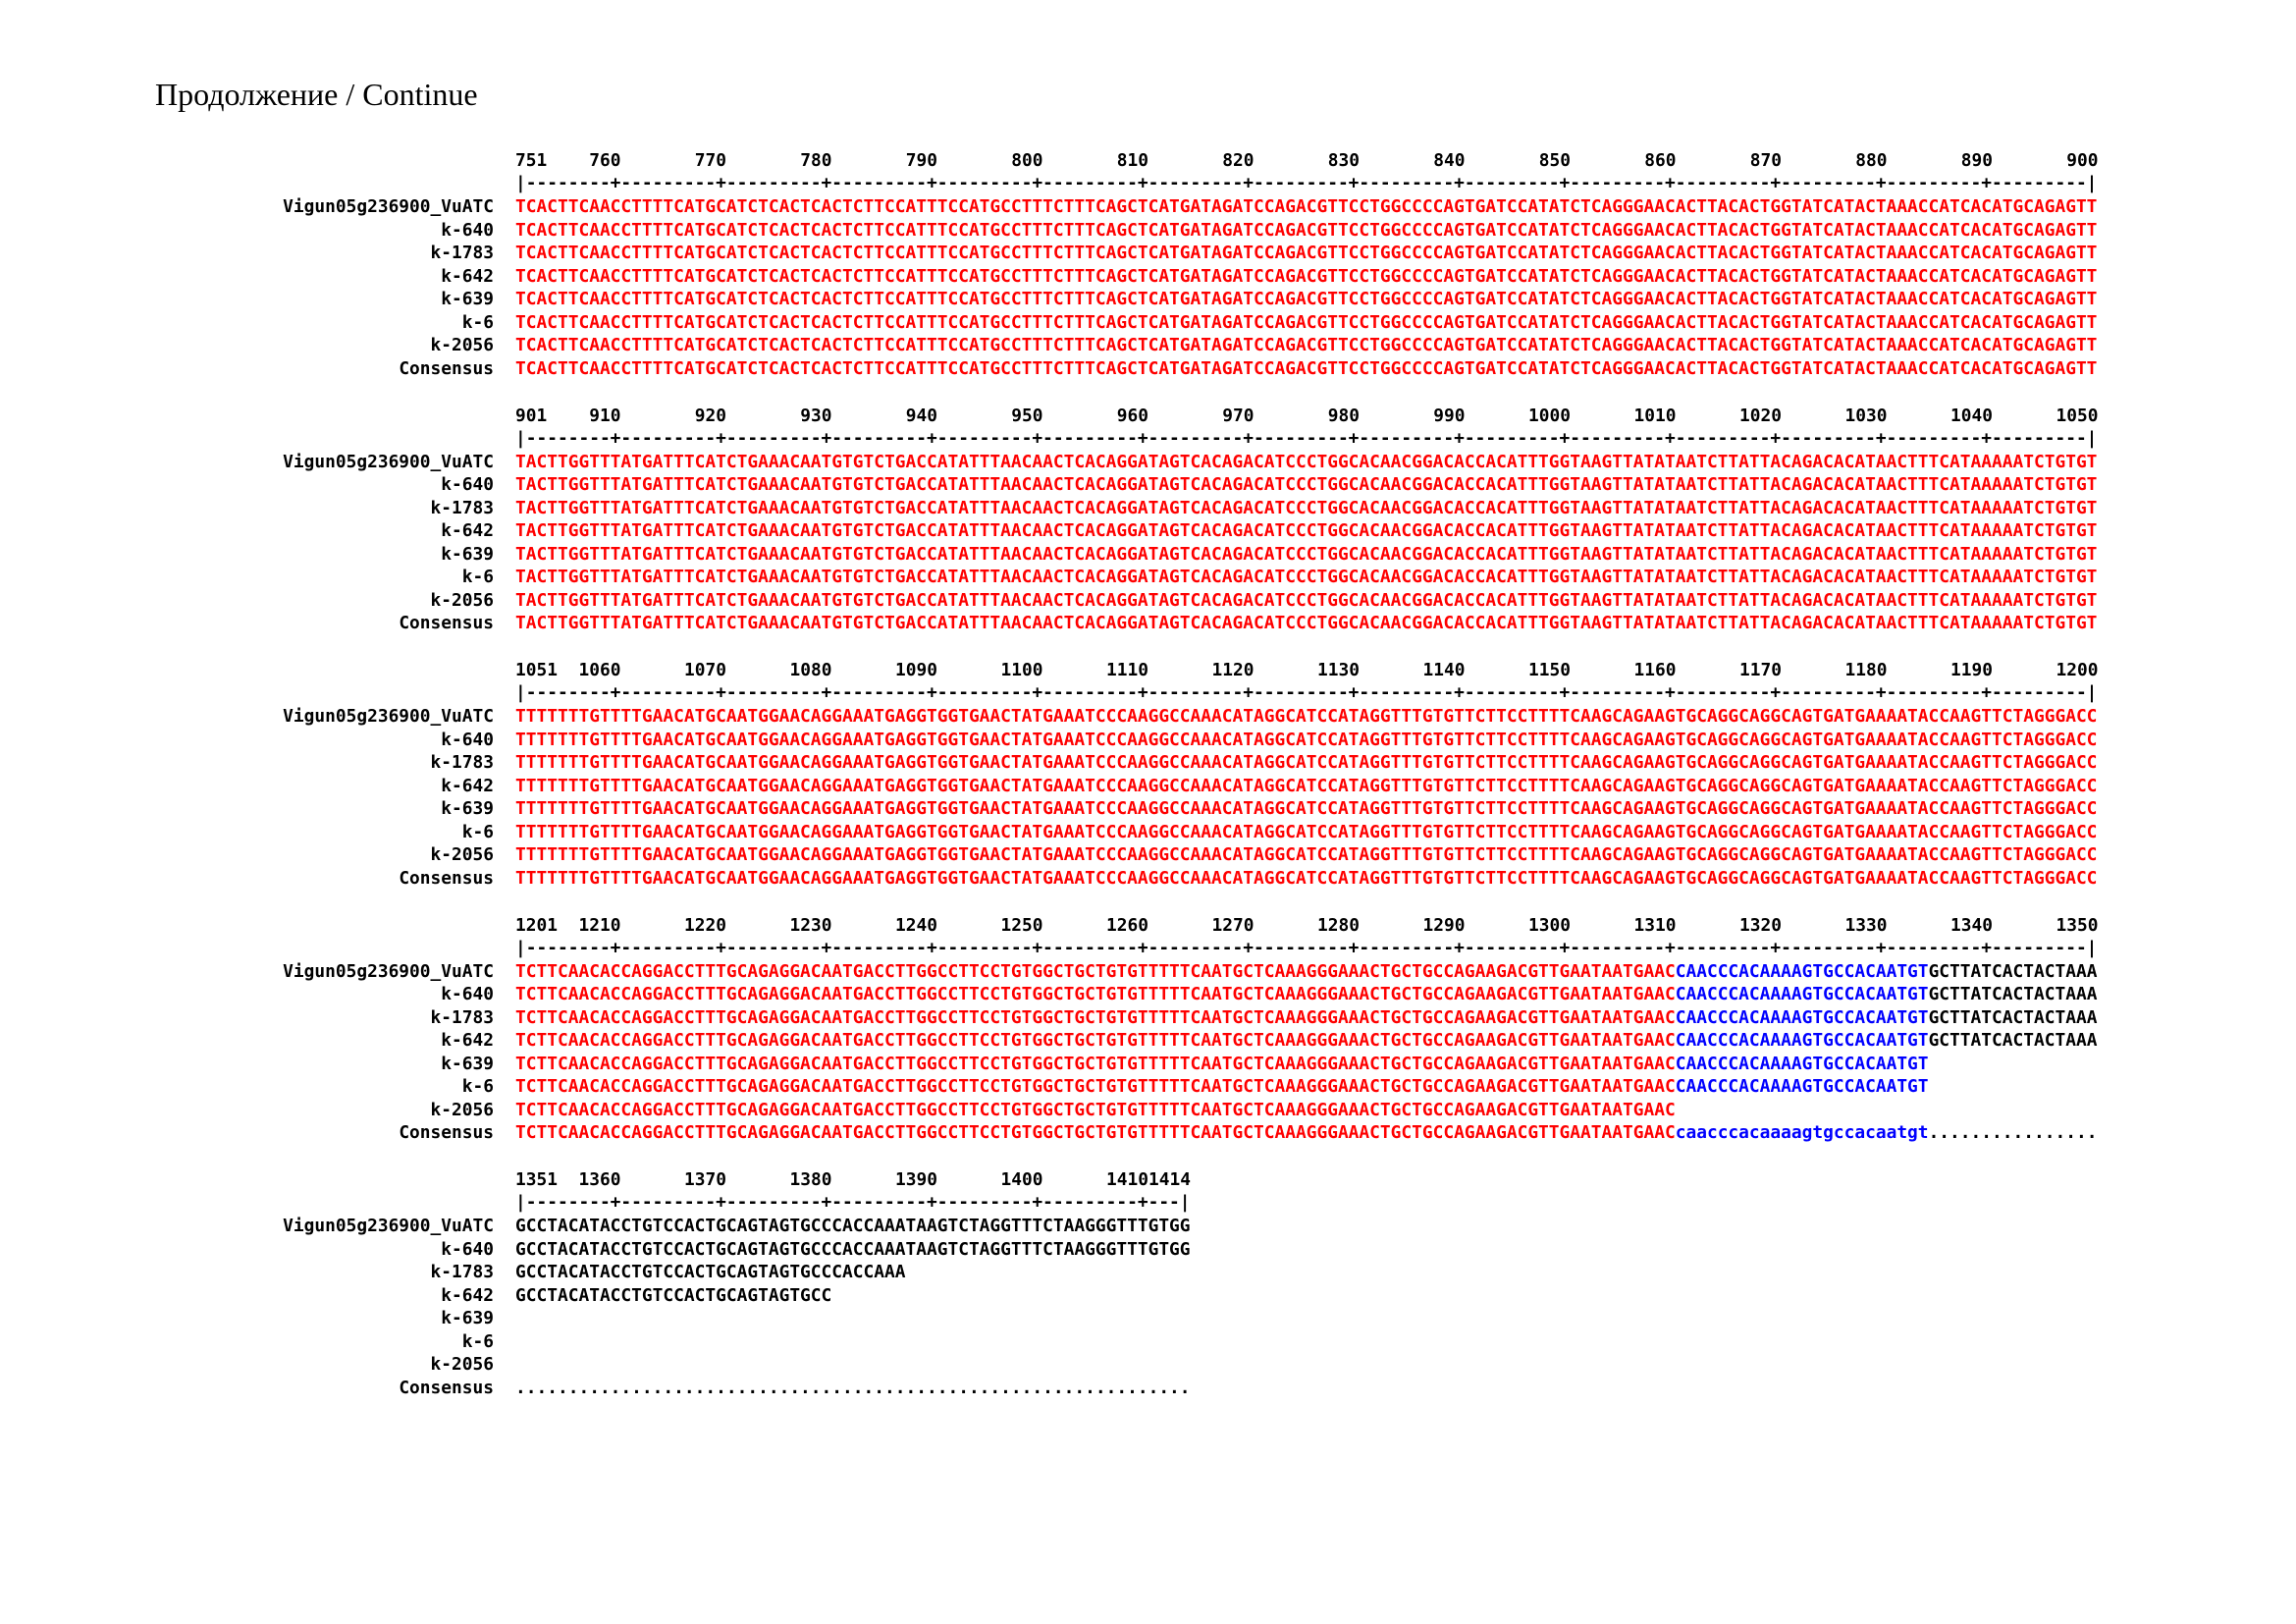 This screenshot has width=2296, height=1624. I want to click on position-label: 930, so click(816, 415).